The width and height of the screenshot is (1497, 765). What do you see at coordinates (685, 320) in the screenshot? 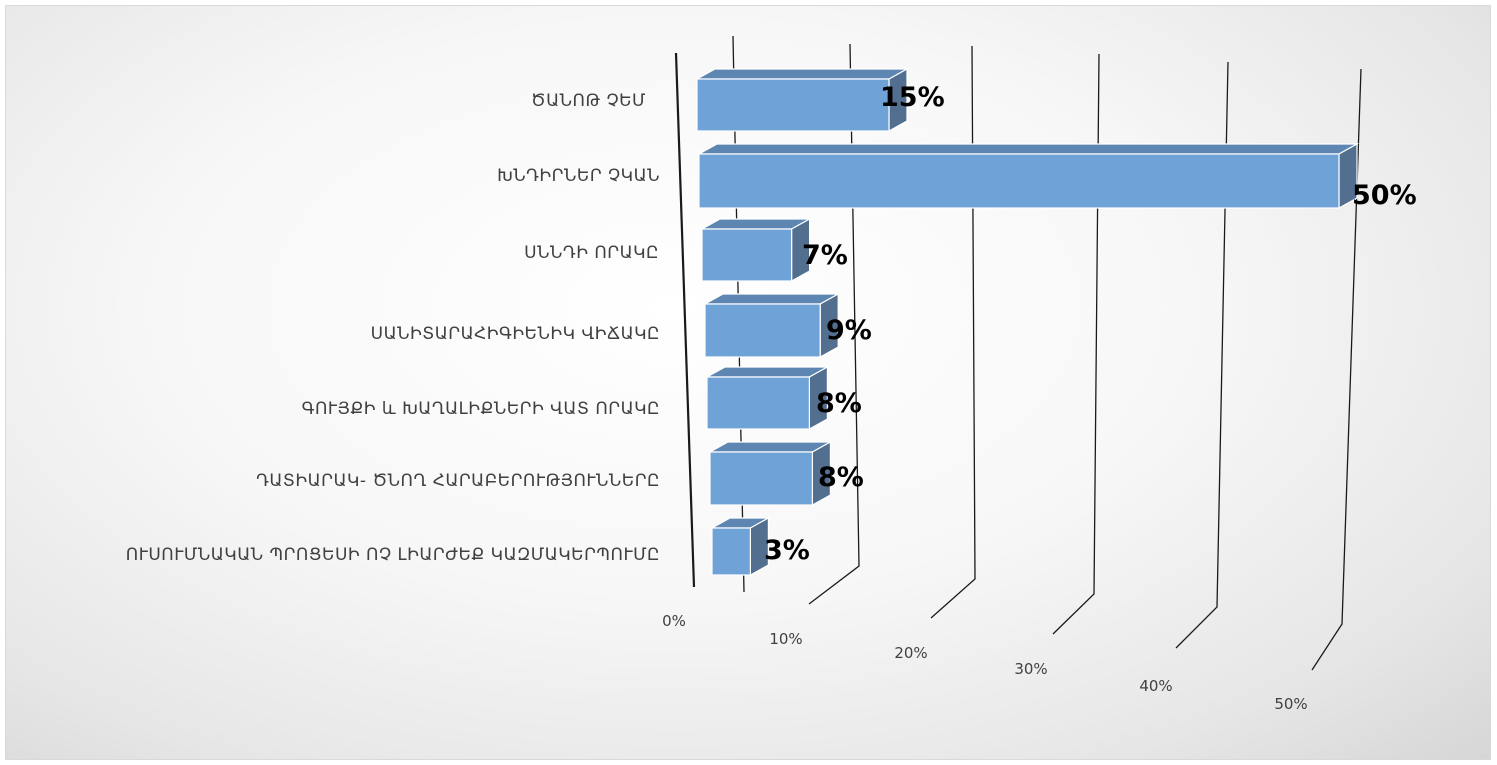
I see `axis-line` at bounding box center [685, 320].